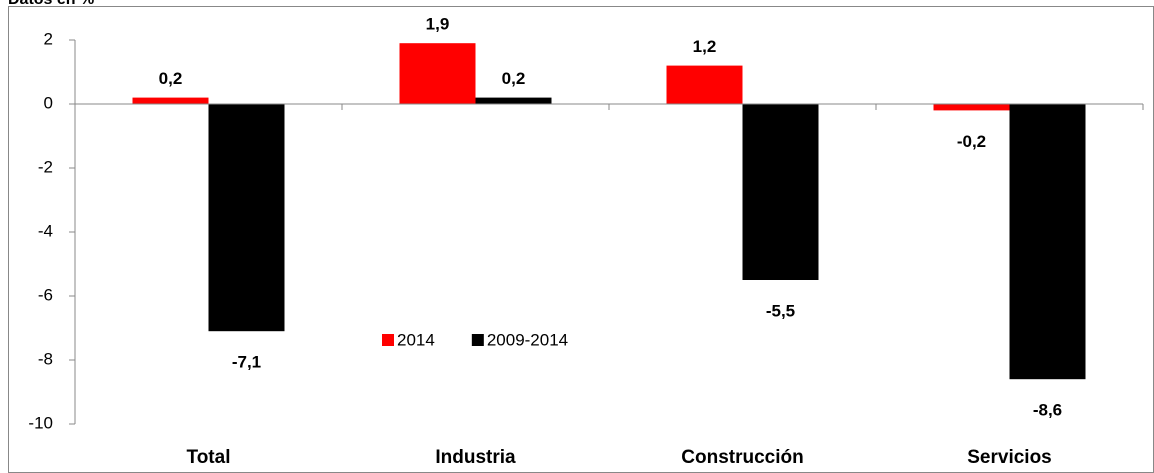  I want to click on y-tick-label: -10, so click(40, 422).